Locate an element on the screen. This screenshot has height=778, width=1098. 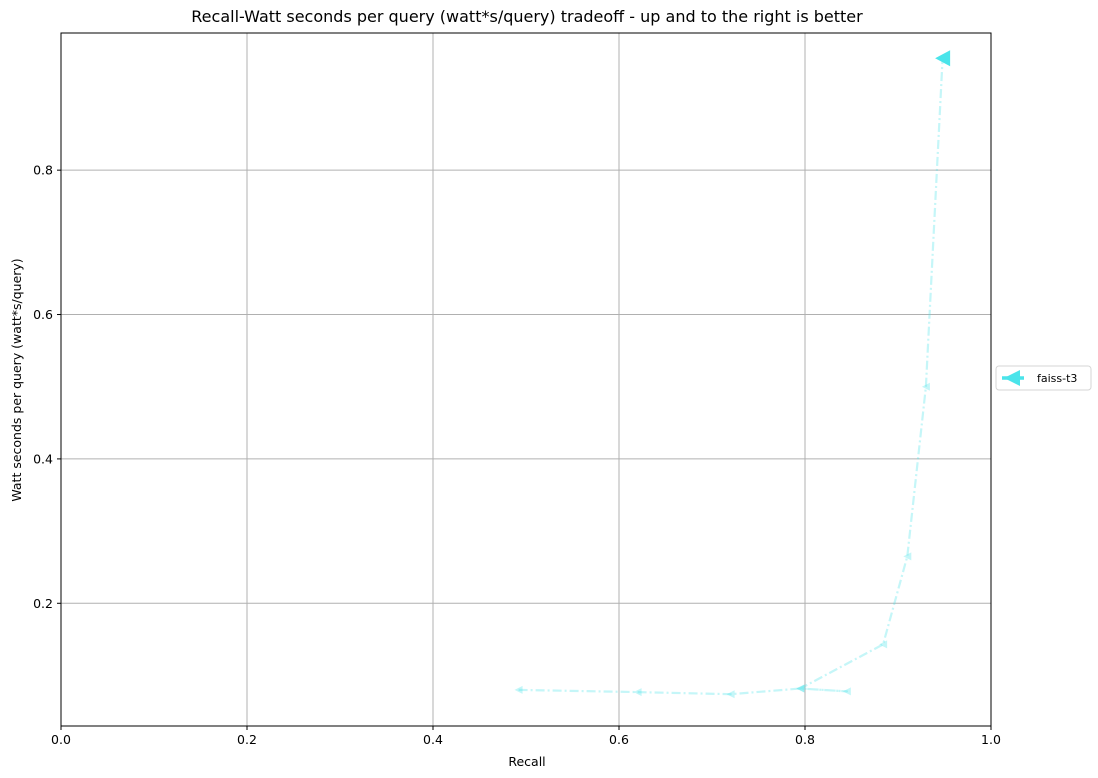
legend-label: faiss-t3 is located at coordinates (1057, 378).